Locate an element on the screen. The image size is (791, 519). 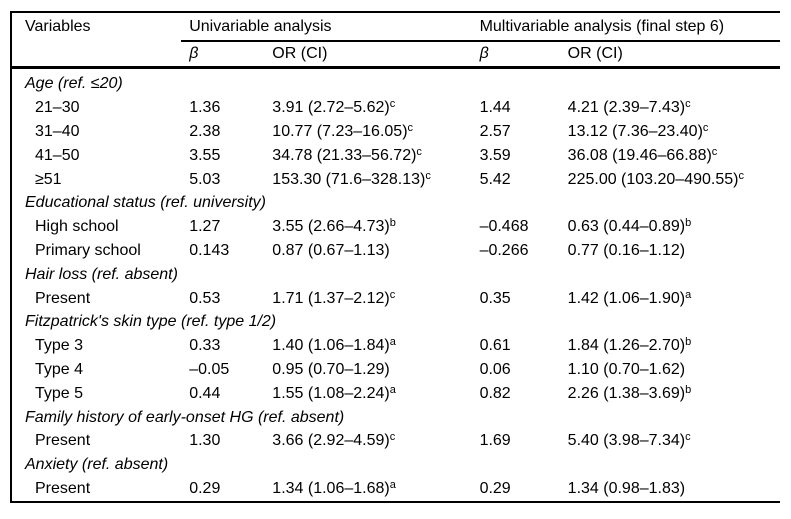
column-header-or-ci-univariable: OR (CI) is located at coordinates (368, 55).